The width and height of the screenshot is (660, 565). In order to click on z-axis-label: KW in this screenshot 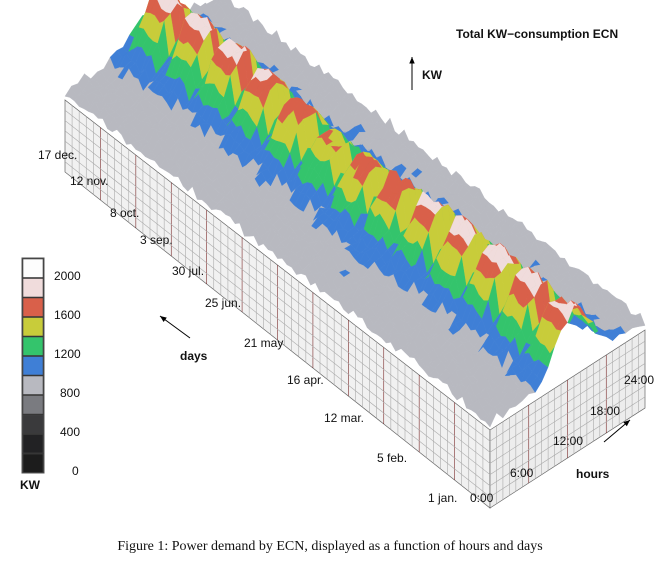, I will do `click(432, 75)`.